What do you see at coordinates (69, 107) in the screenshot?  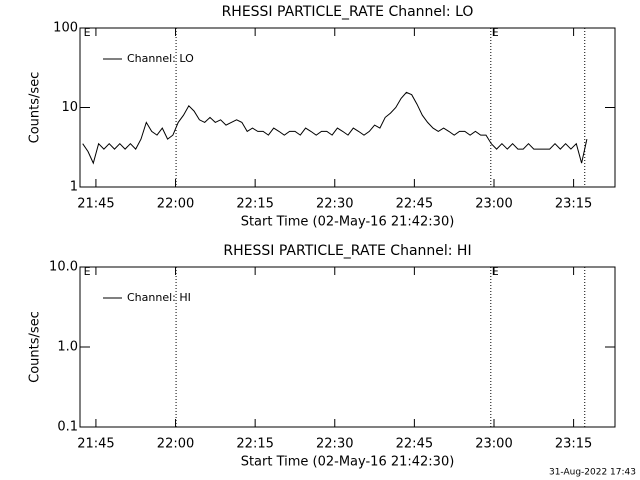 I see `y-tick-label: 10` at bounding box center [69, 107].